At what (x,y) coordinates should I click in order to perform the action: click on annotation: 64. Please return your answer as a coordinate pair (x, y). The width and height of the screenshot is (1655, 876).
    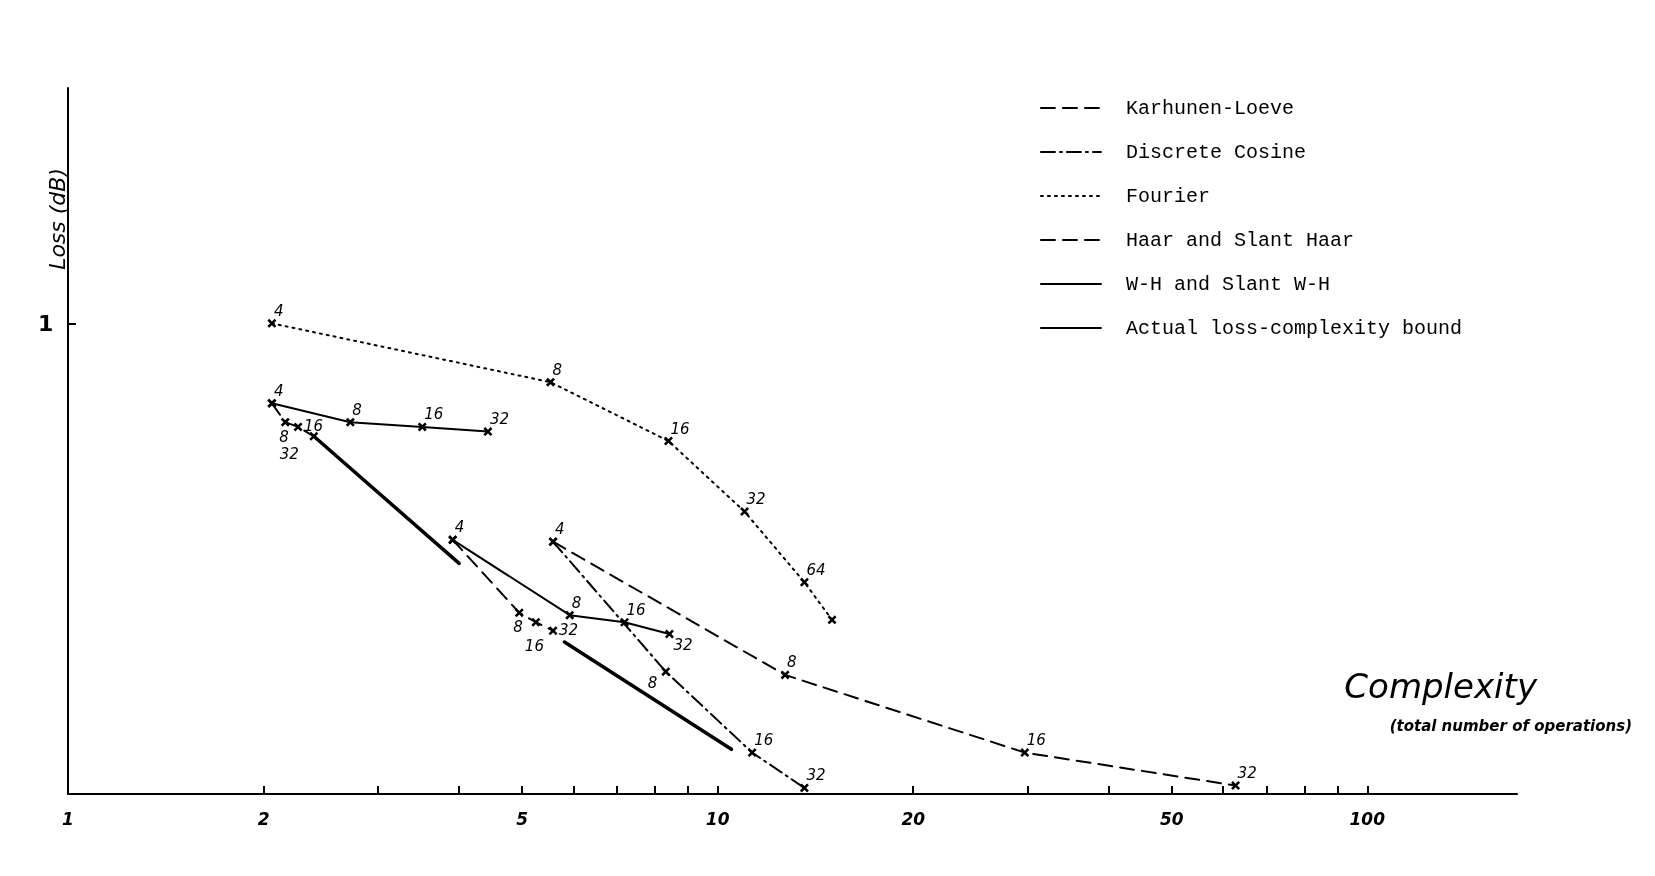
    Looking at the image, I should click on (816, 569).